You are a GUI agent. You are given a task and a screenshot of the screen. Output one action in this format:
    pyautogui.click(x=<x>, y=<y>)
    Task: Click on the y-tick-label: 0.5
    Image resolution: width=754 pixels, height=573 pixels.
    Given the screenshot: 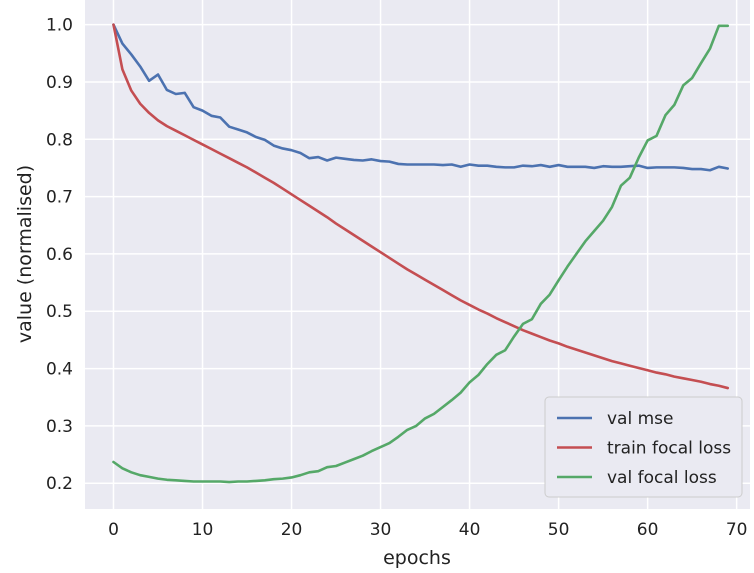 What is the action you would take?
    pyautogui.click(x=59, y=312)
    